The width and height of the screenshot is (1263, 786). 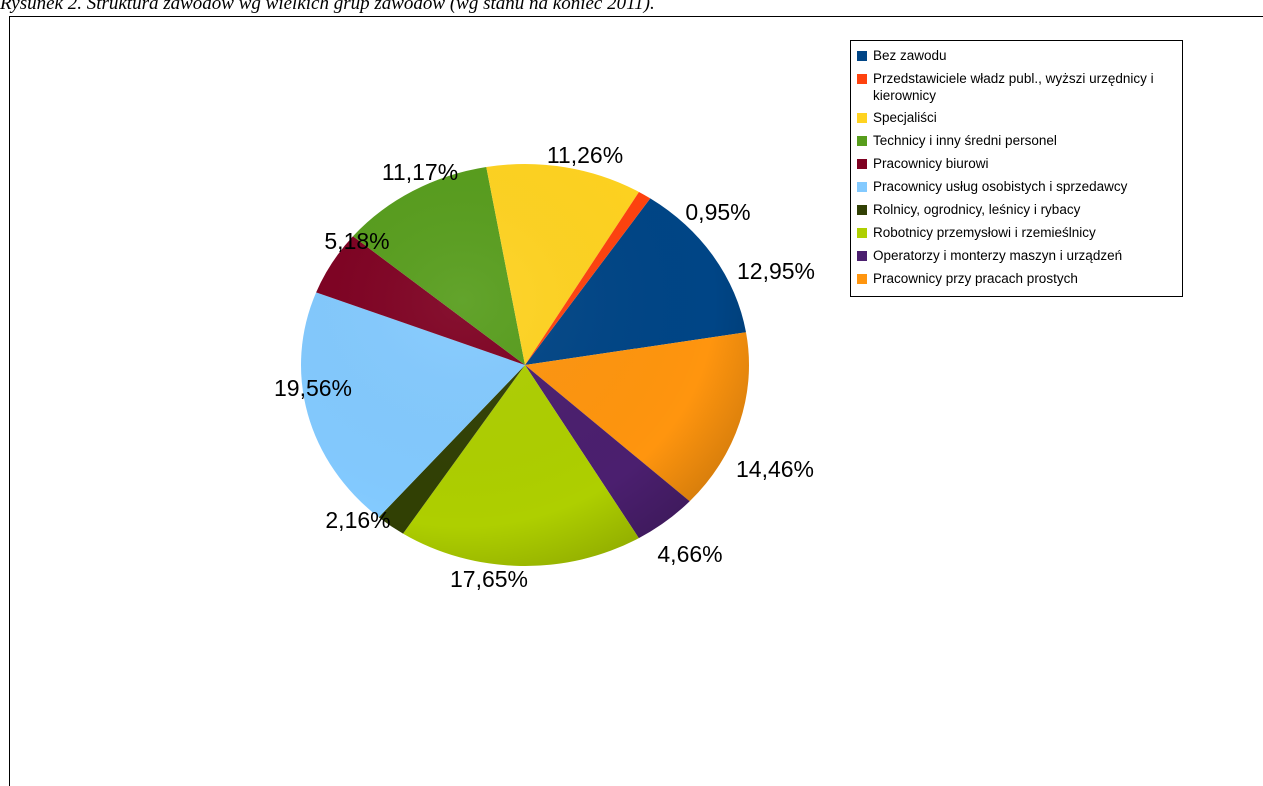 What do you see at coordinates (975, 278) in the screenshot?
I see `legend-label: Pracownicy przy pracach prostych` at bounding box center [975, 278].